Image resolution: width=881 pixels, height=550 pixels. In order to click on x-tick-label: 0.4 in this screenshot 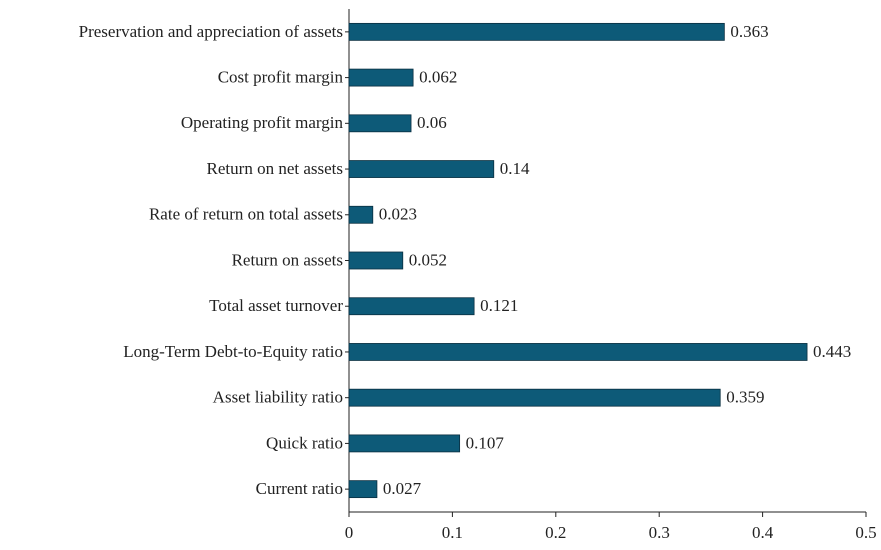, I will do `click(763, 532)`.